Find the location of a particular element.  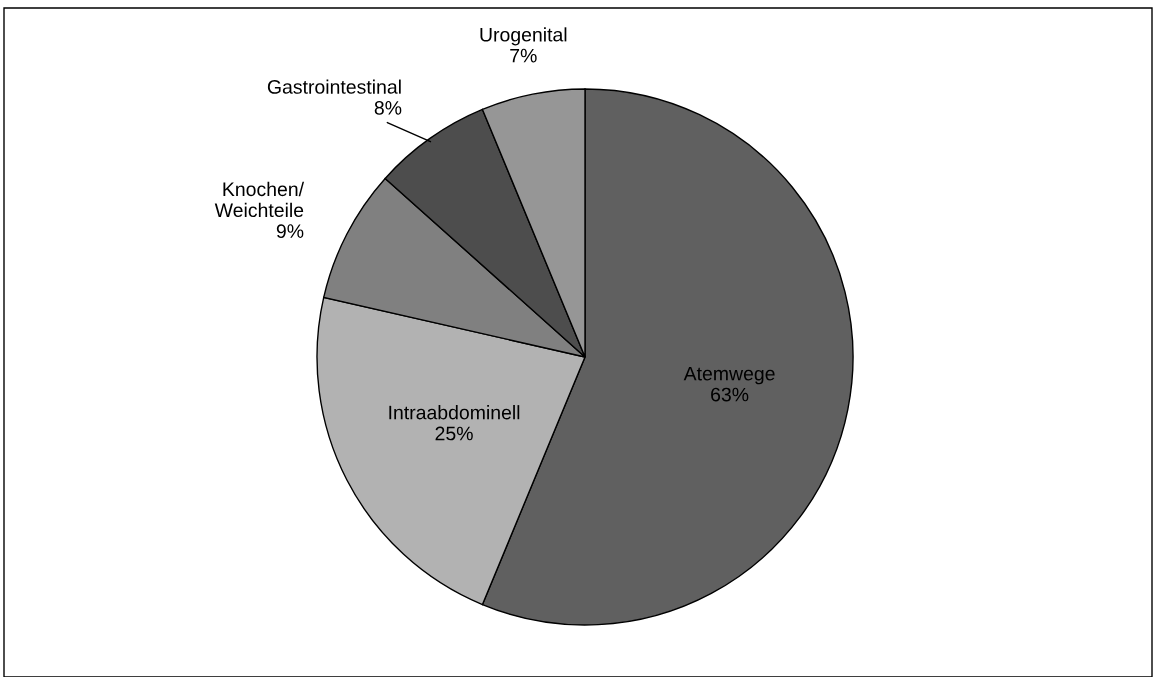

slice-label: Urogenital is located at coordinates (523, 36).